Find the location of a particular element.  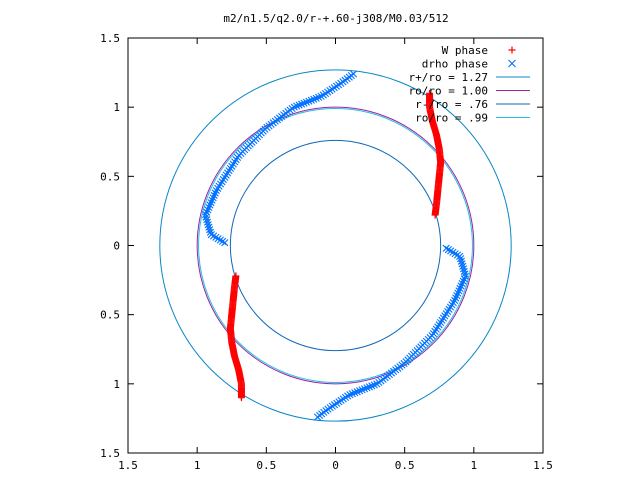

legend-label: drho phase is located at coordinates (455, 64).